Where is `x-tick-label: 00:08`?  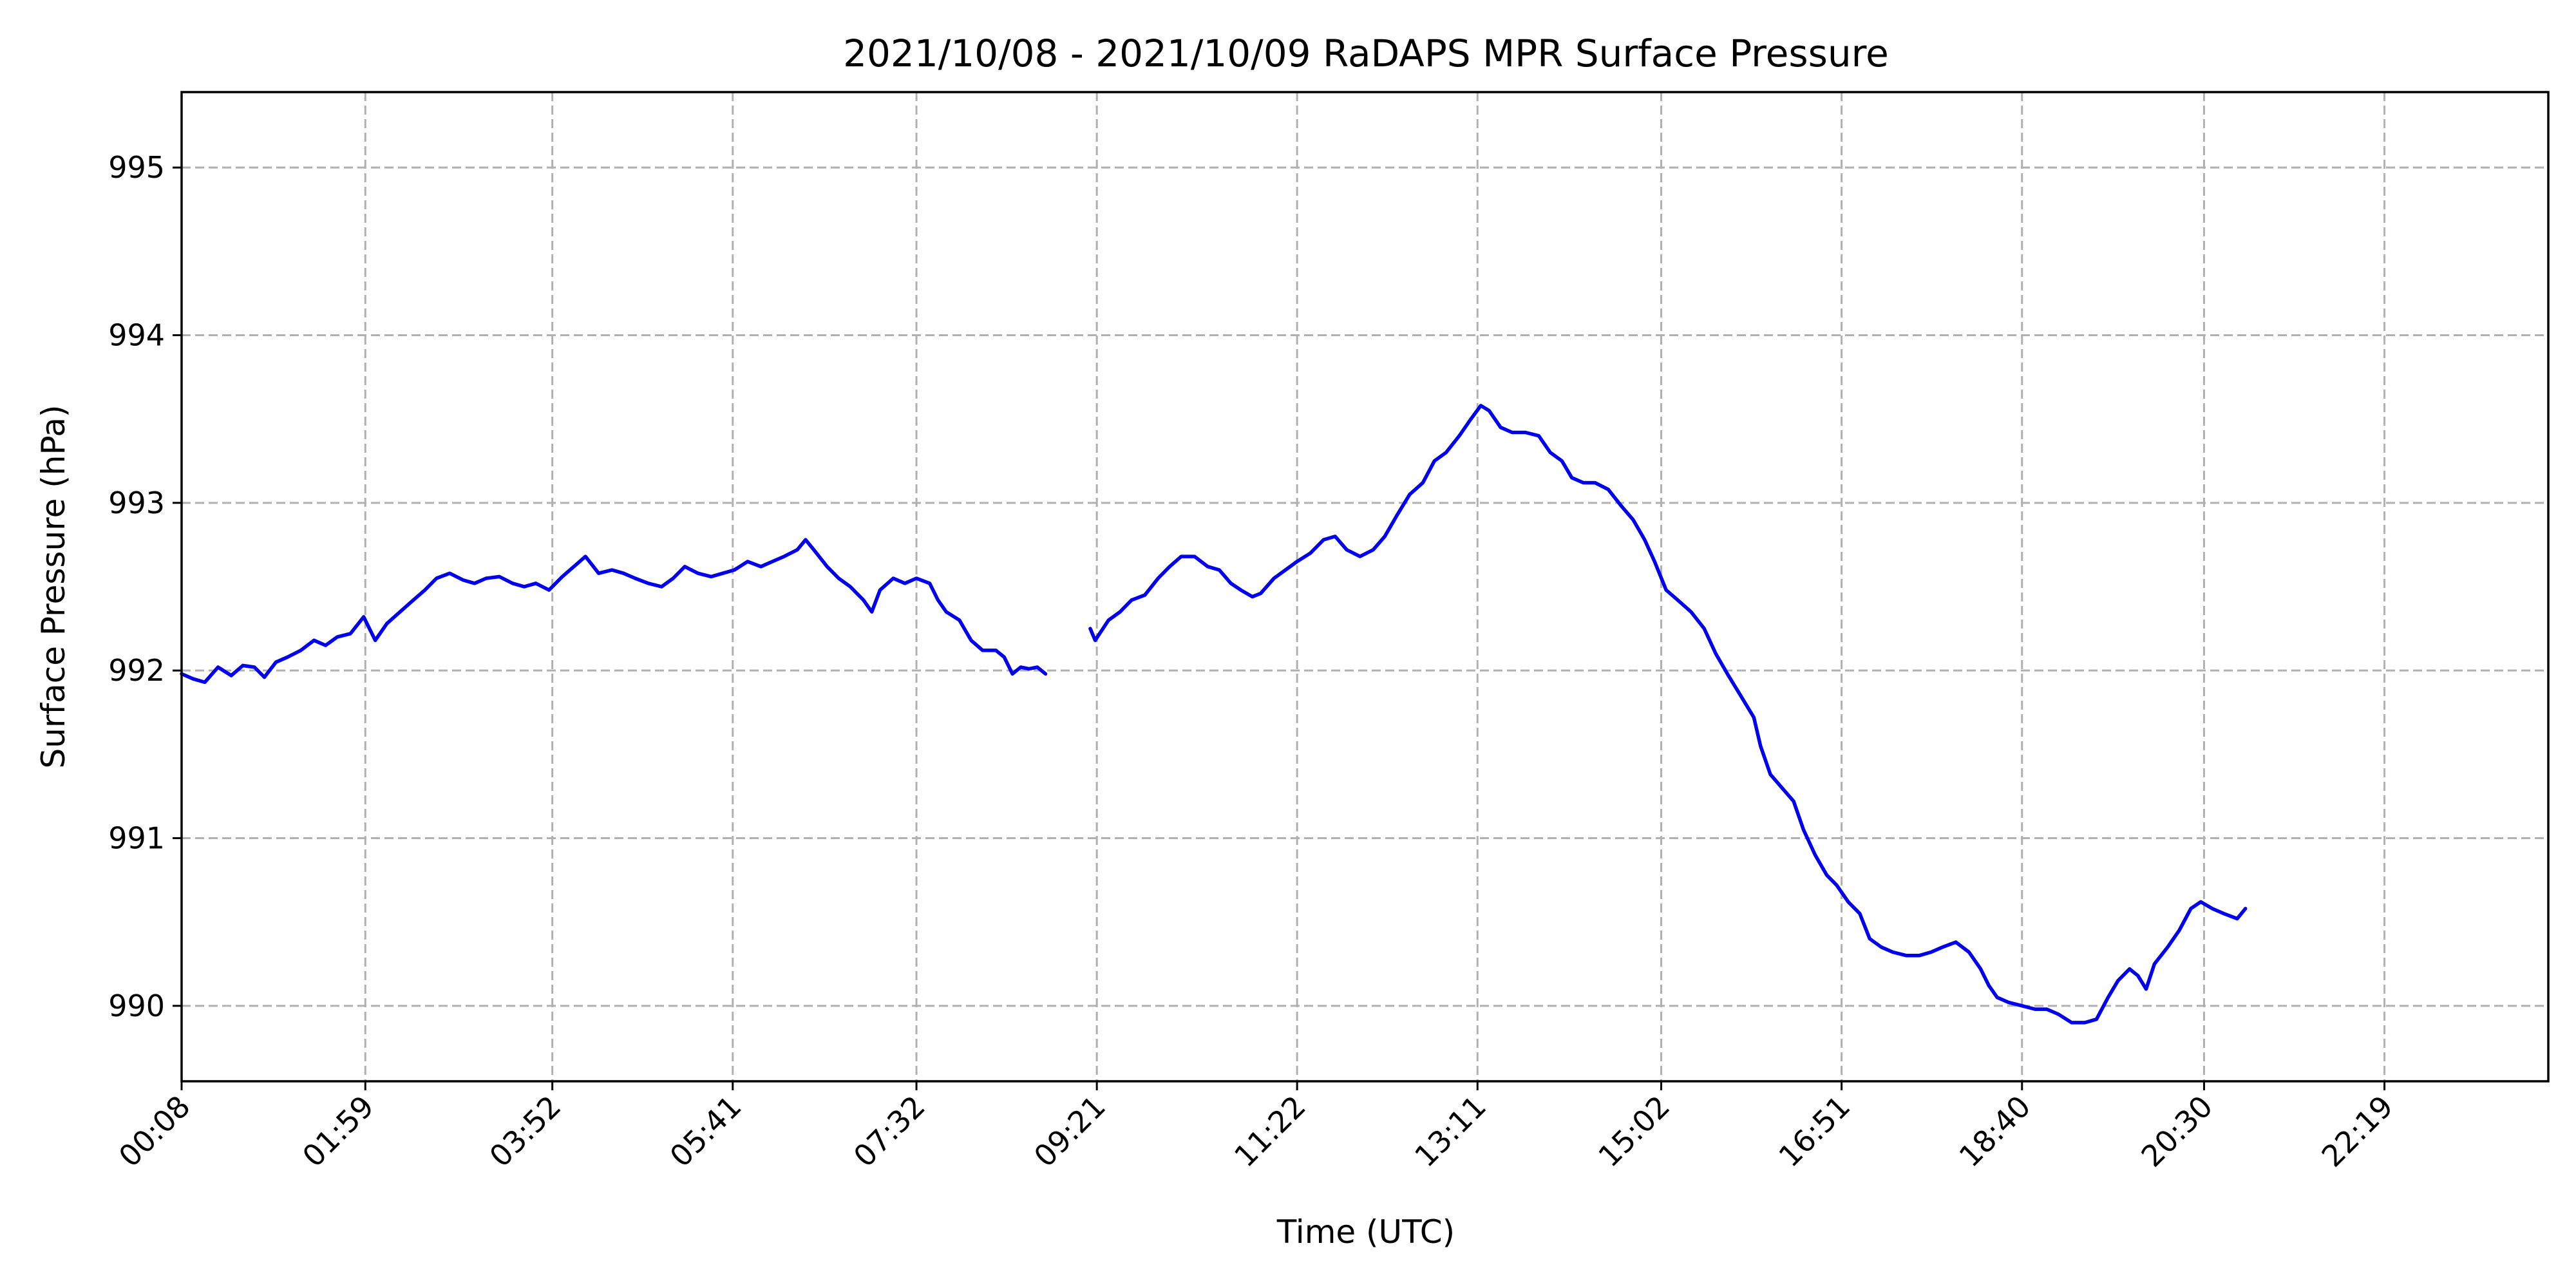
x-tick-label: 00:08 is located at coordinates (155, 1131).